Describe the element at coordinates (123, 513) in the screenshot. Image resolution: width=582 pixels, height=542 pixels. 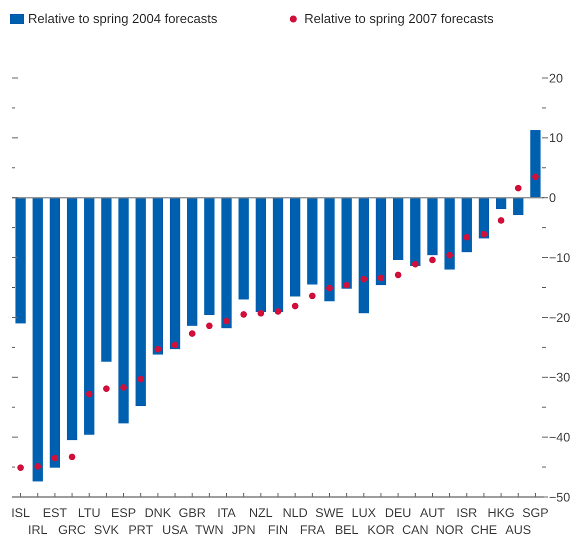
I see `x-tick-label: ESP` at that location.